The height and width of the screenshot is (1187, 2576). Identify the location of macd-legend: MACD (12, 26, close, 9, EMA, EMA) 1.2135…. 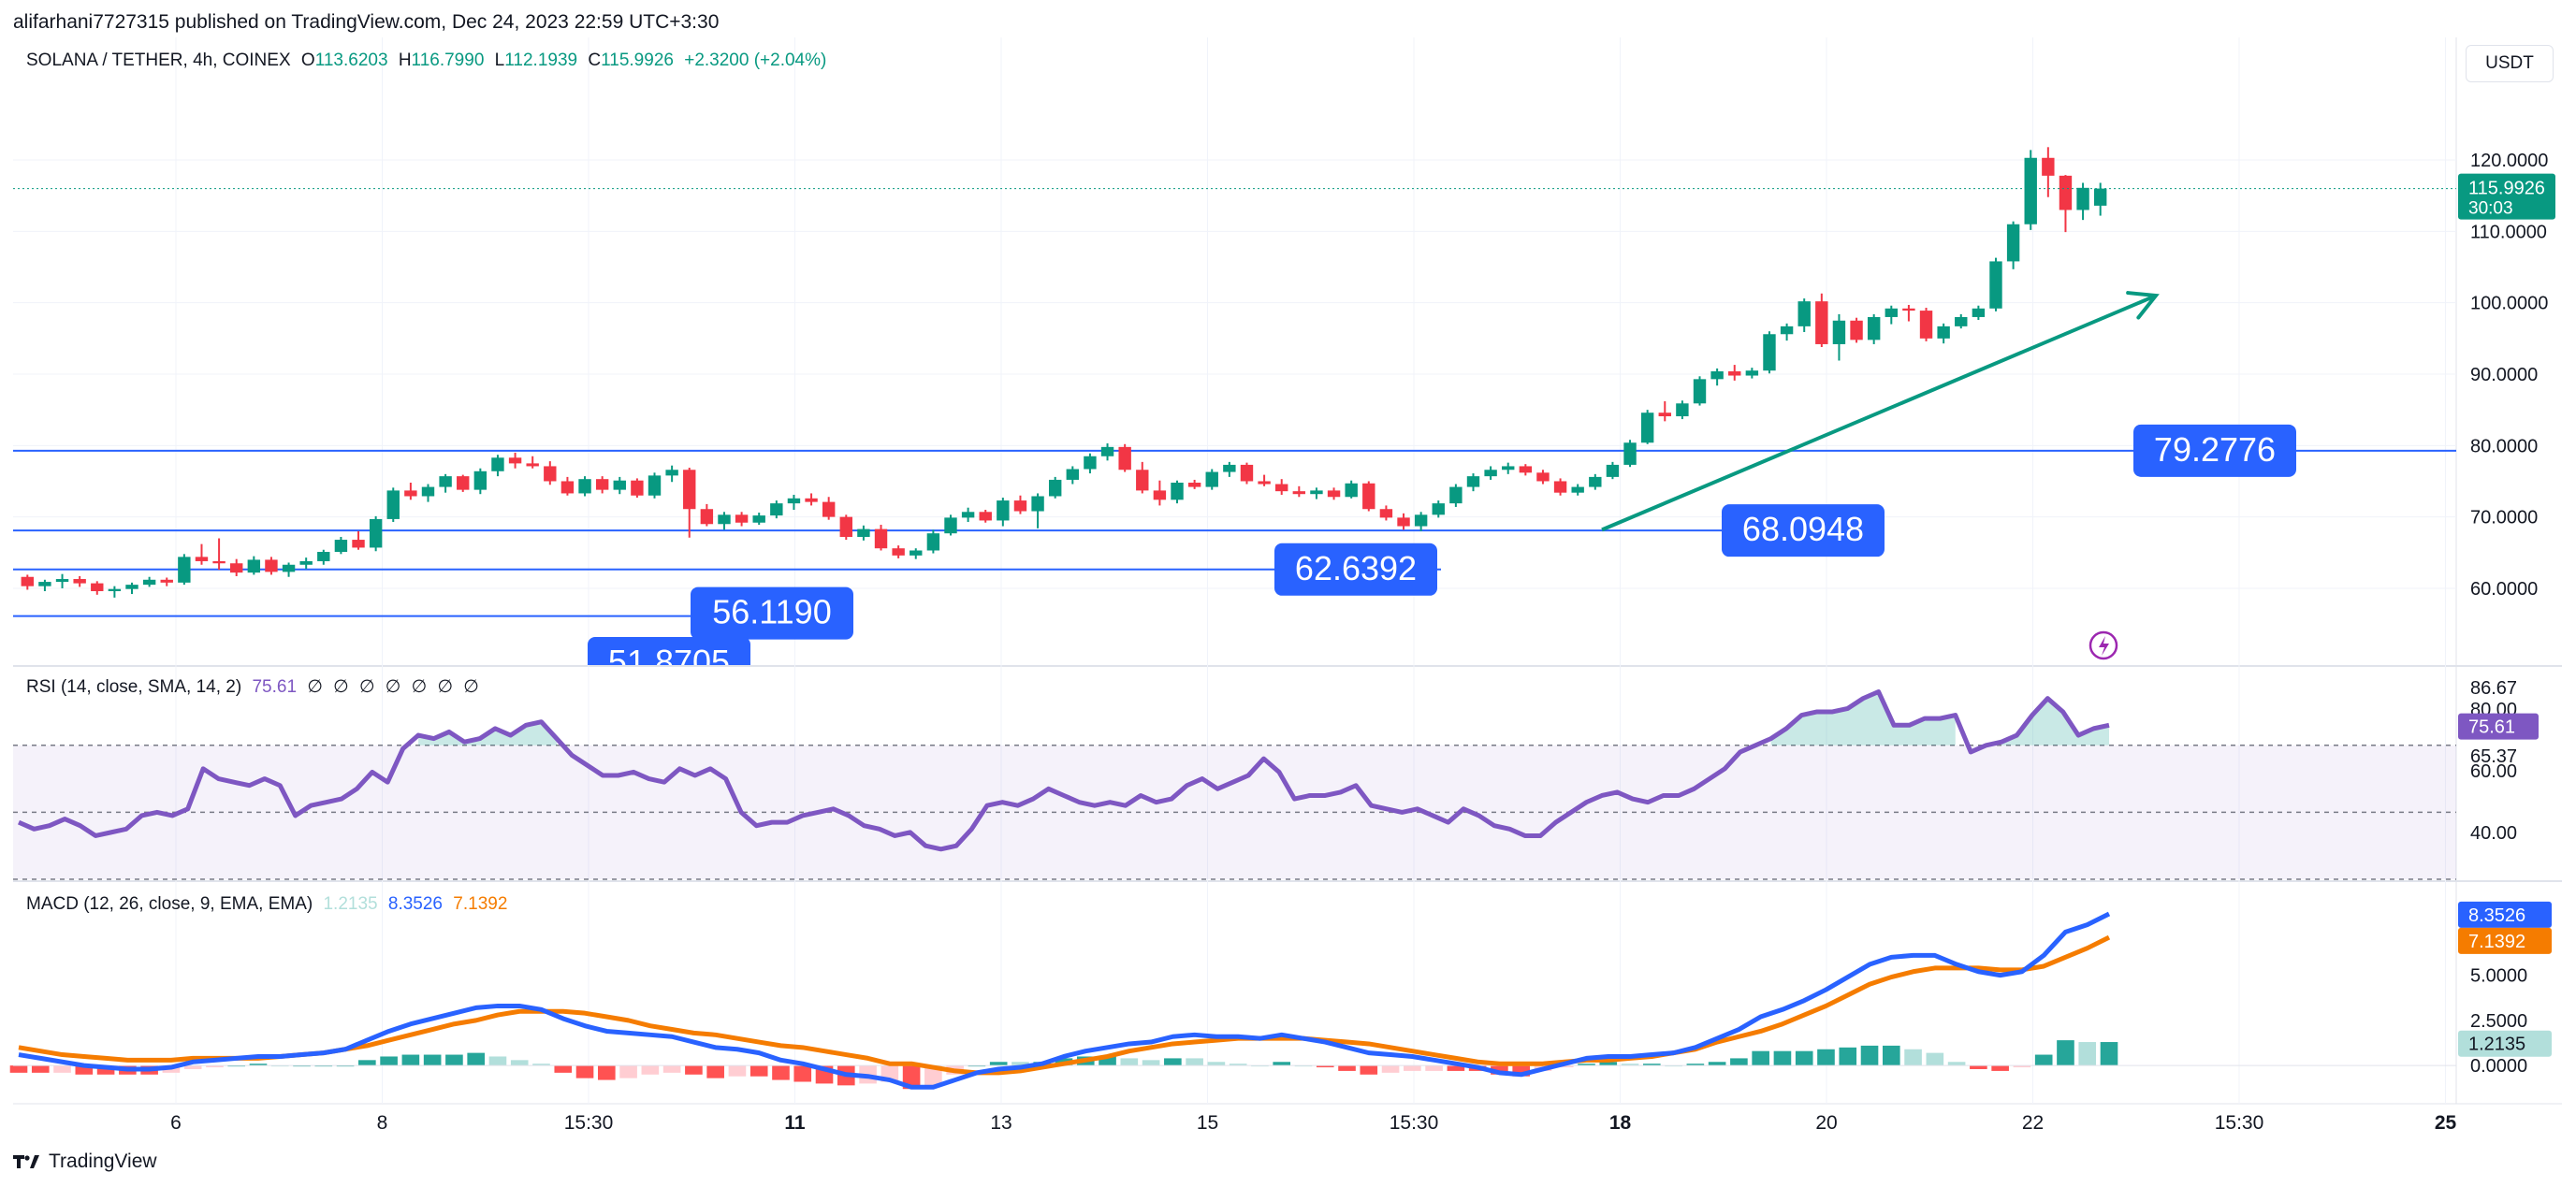
(269, 904).